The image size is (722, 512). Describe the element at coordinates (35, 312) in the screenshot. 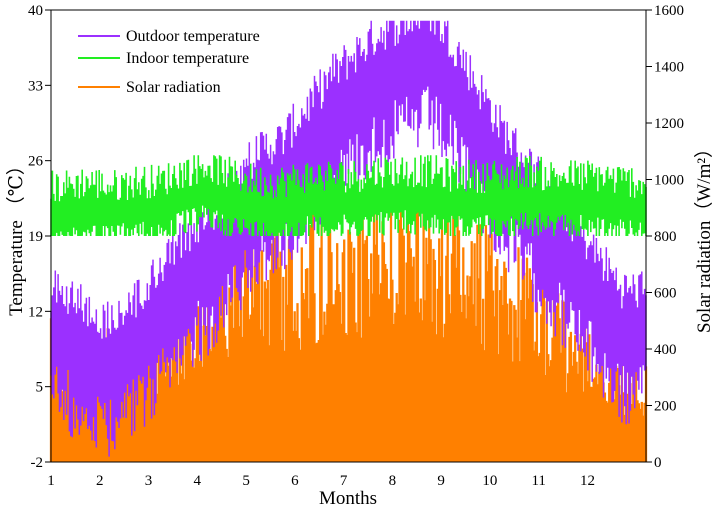

I see `y-left-tick-label: 12` at that location.